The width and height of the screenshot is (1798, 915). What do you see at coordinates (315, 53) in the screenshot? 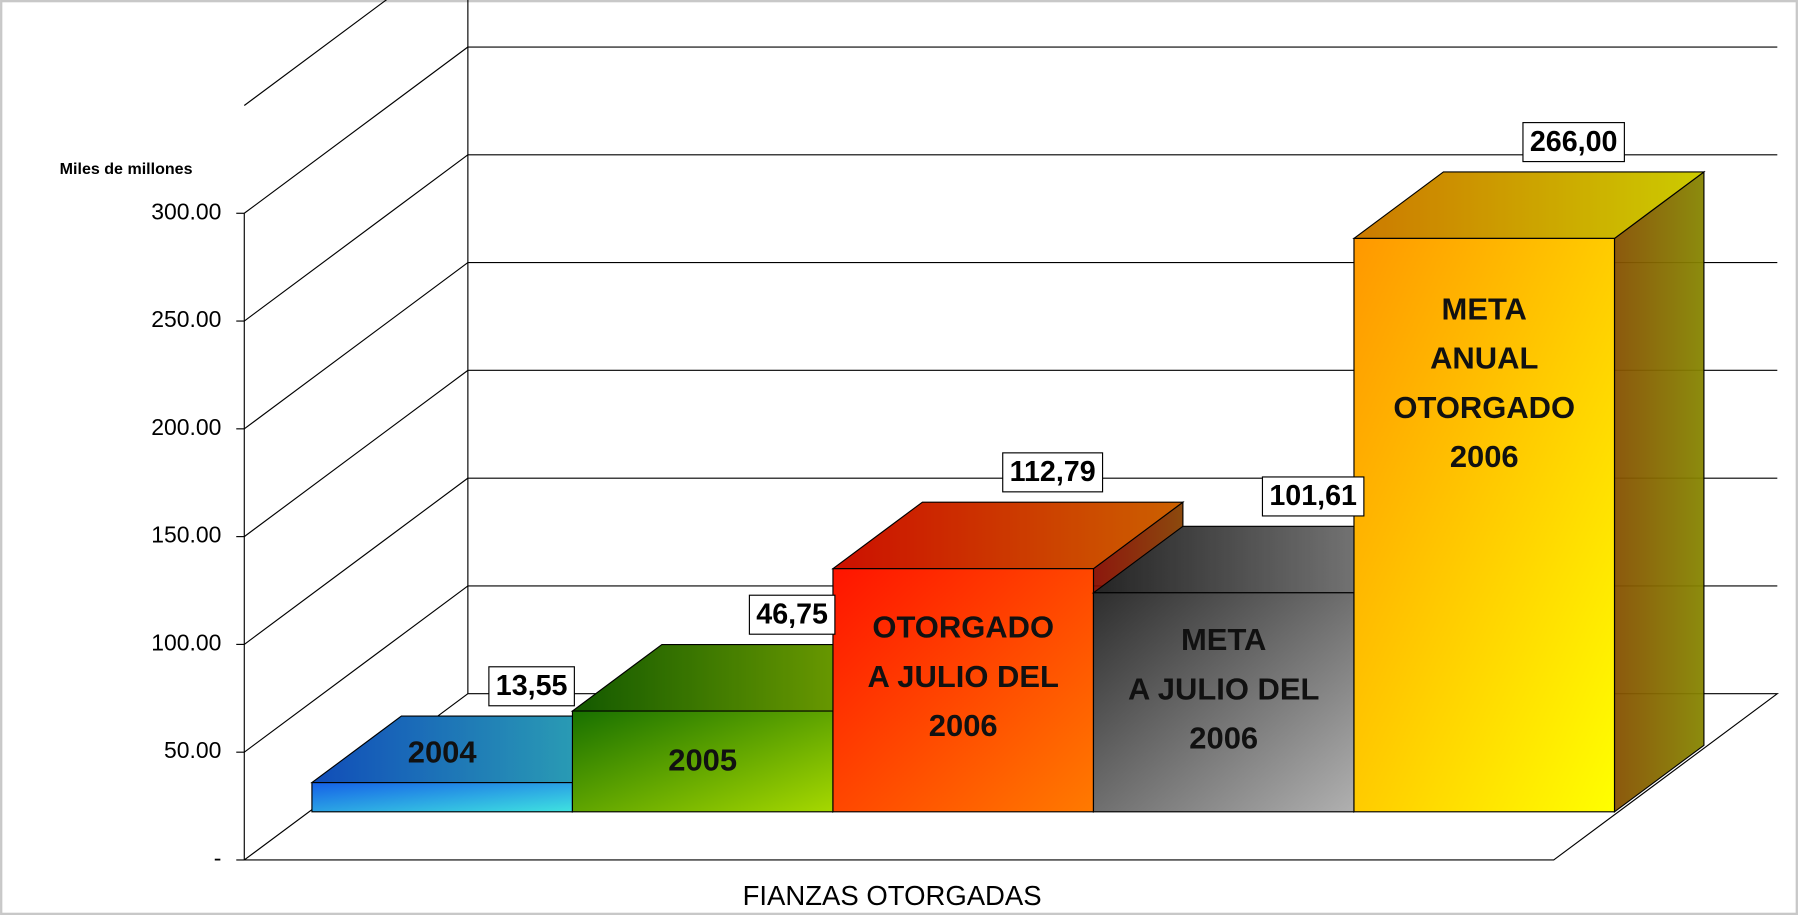
I see `side-wall-top` at bounding box center [315, 53].